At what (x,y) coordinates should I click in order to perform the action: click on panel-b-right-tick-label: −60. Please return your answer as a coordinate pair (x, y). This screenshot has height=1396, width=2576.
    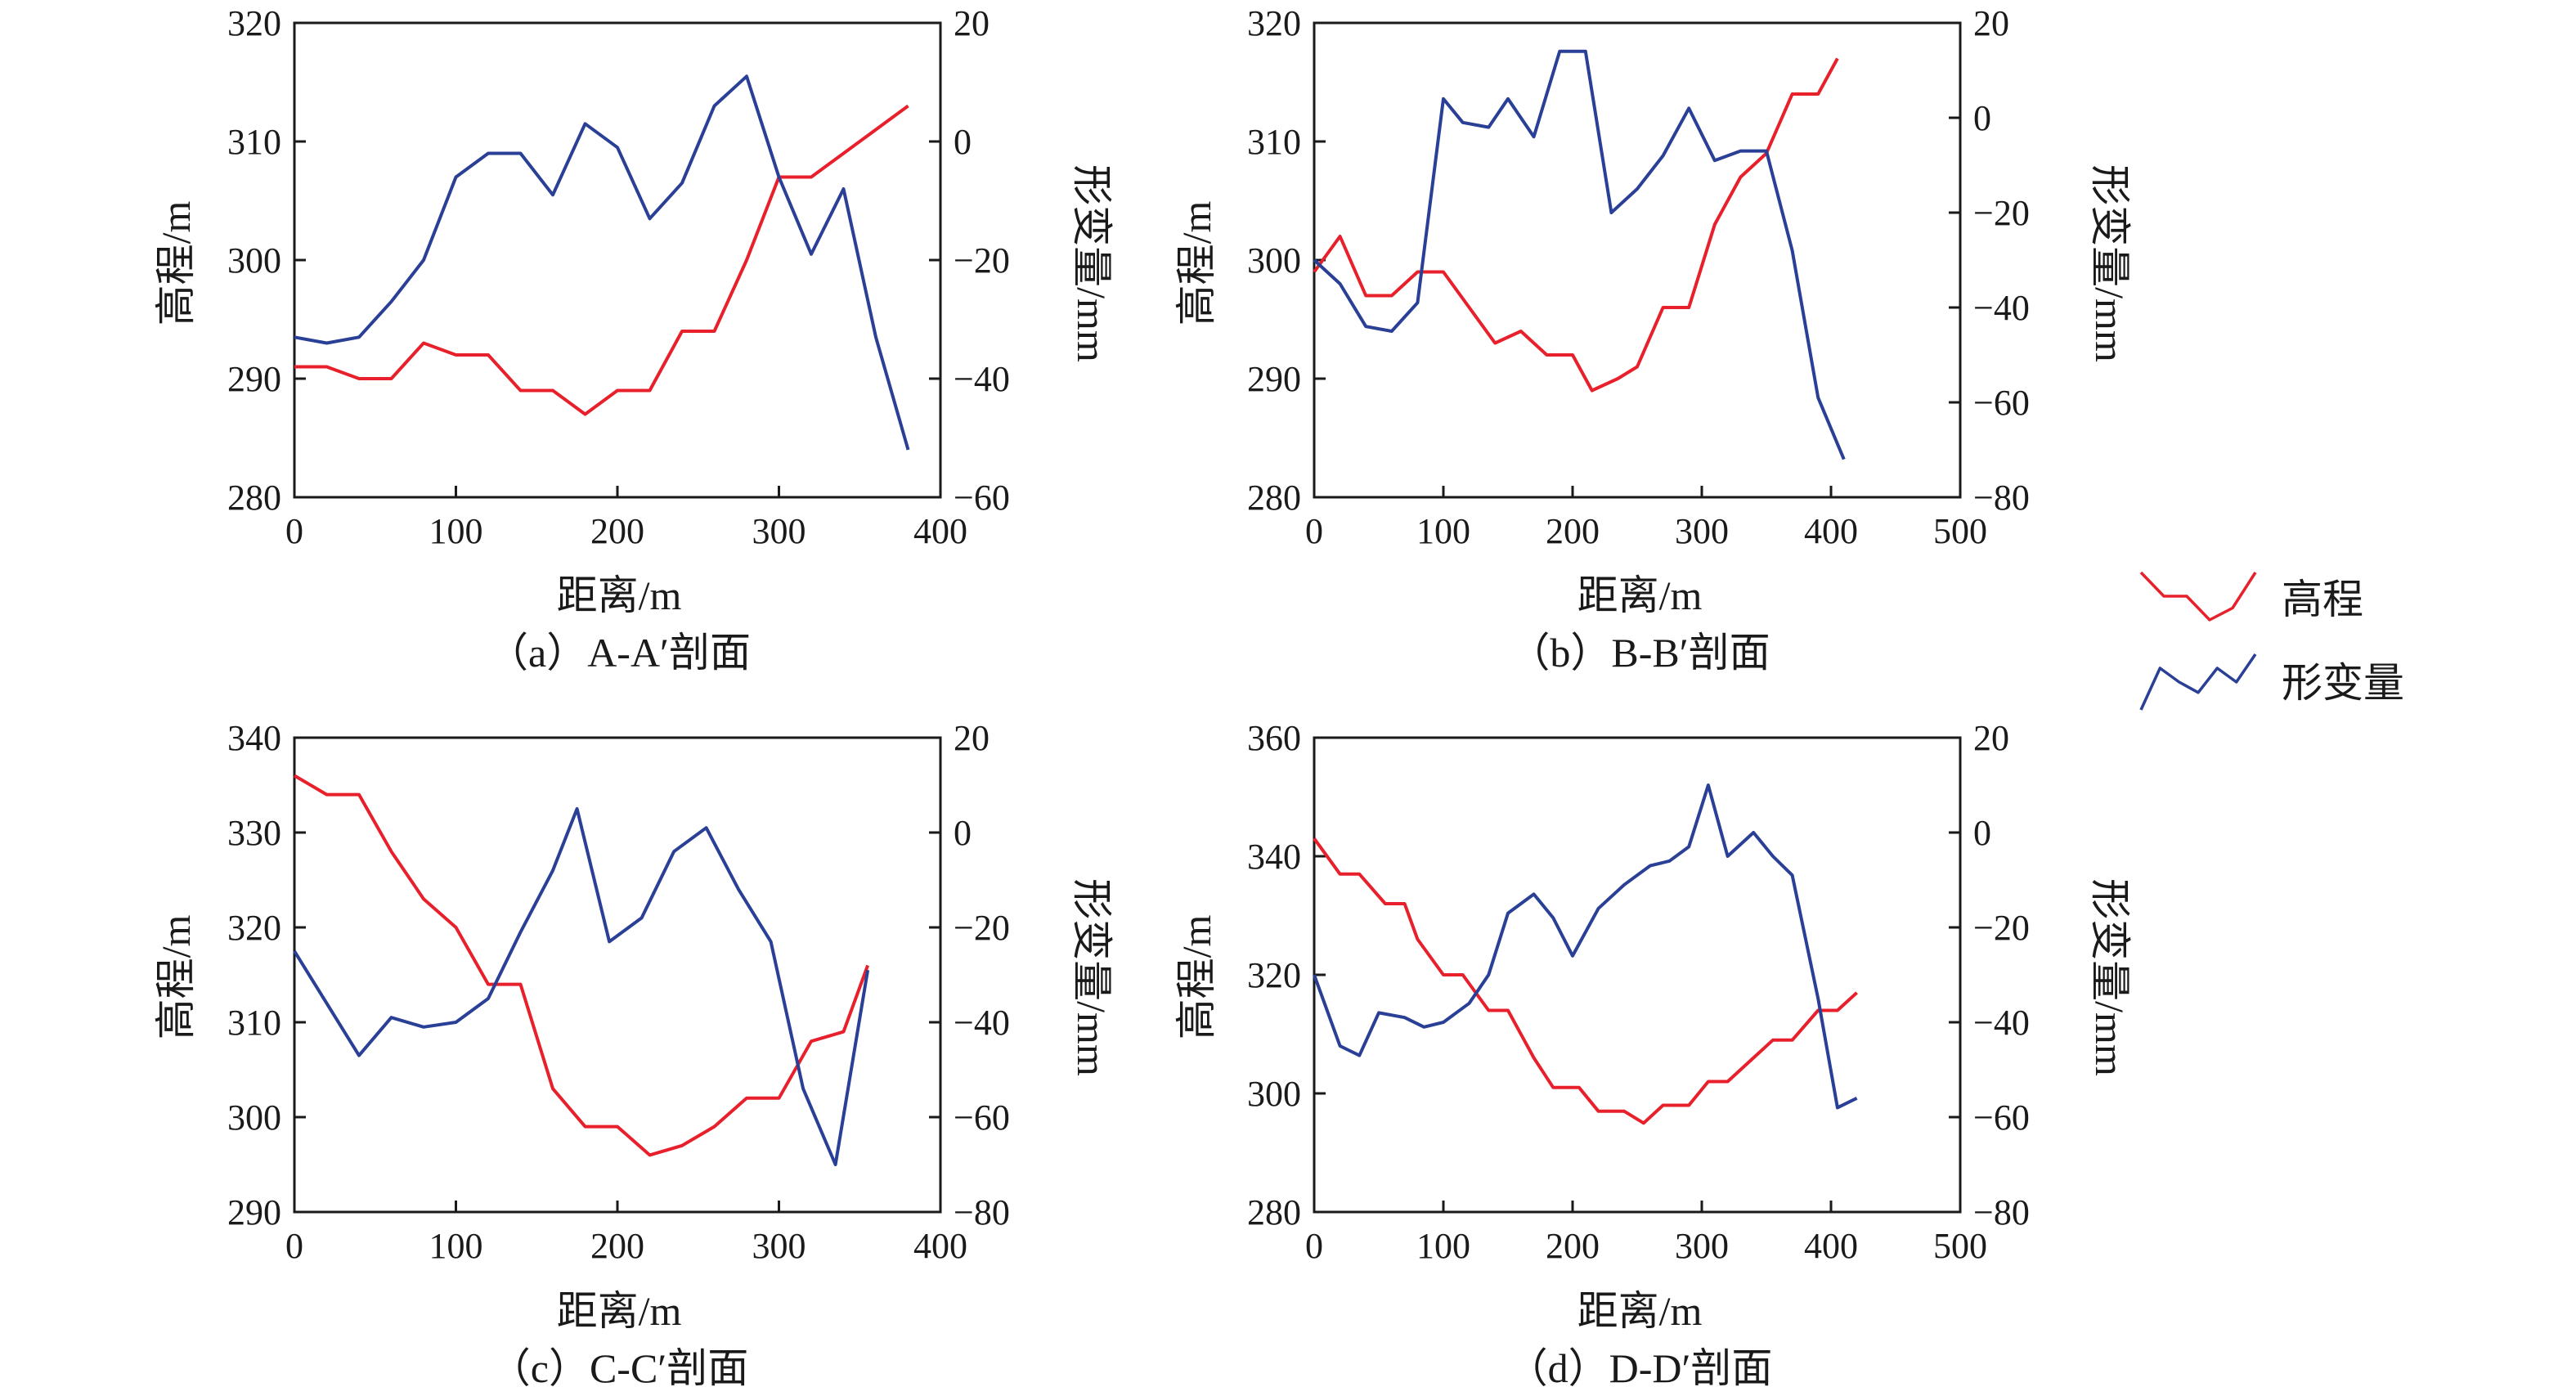
    Looking at the image, I should click on (2001, 403).